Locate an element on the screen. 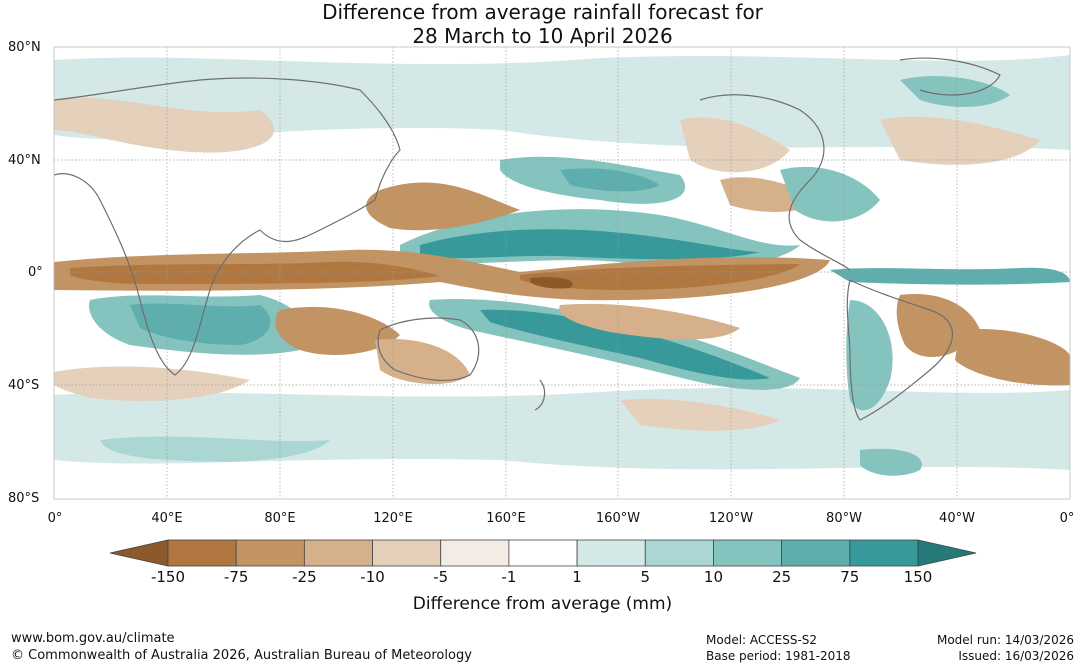 Image resolution: width=1085 pixels, height=667 pixels. lat-label-40s: 40°S is located at coordinates (24, 385).